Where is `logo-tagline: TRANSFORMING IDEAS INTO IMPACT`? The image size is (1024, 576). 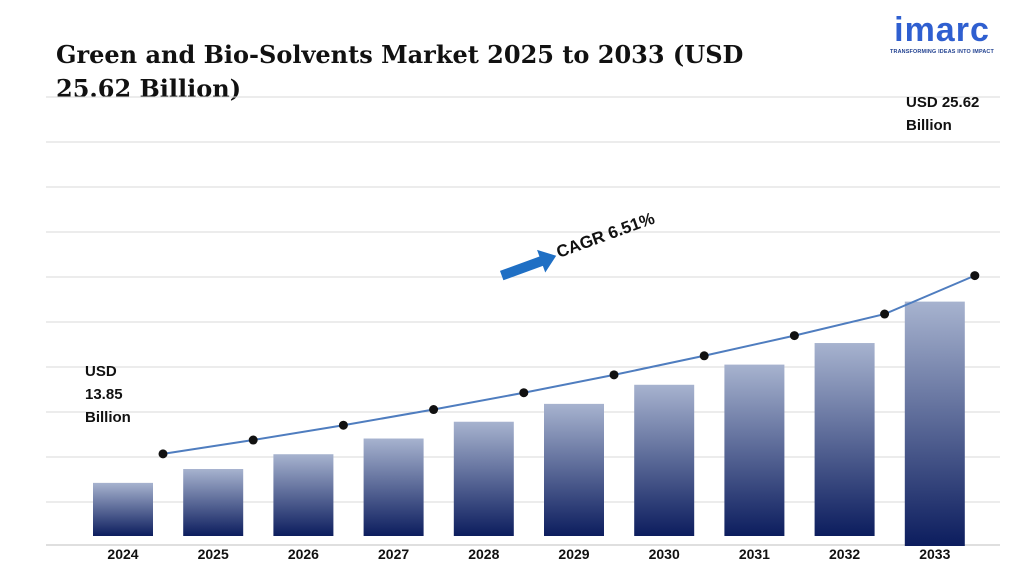
logo-tagline: TRANSFORMING IDEAS INTO IMPACT is located at coordinates (942, 52).